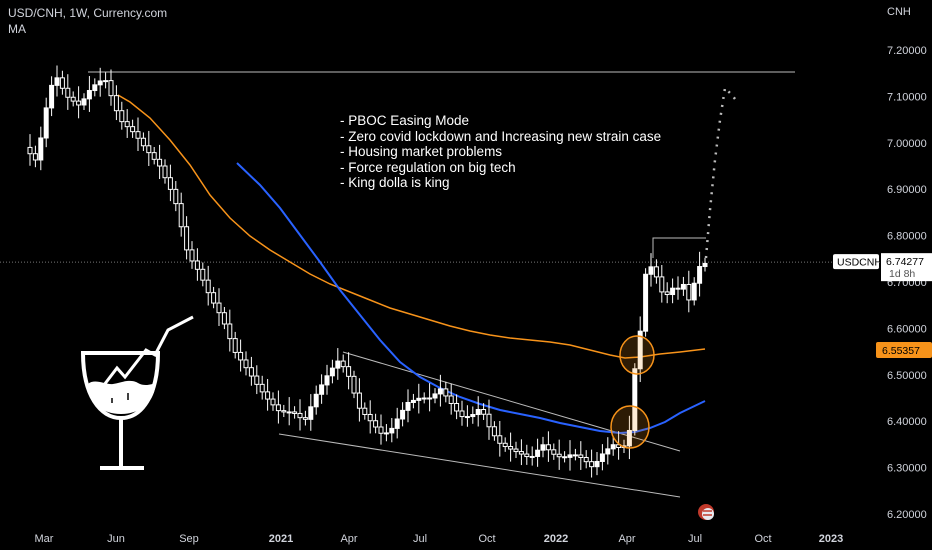  What do you see at coordinates (856, 262) in the screenshot?
I see `symbol-tag` at bounding box center [856, 262].